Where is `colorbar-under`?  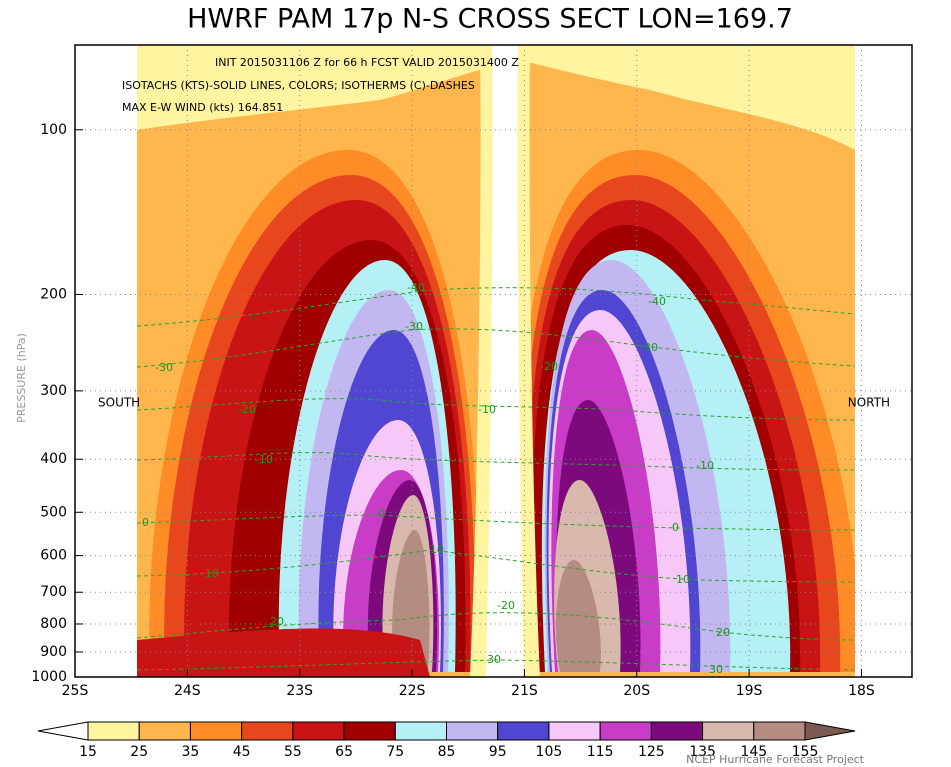
colorbar-under is located at coordinates (63, 731).